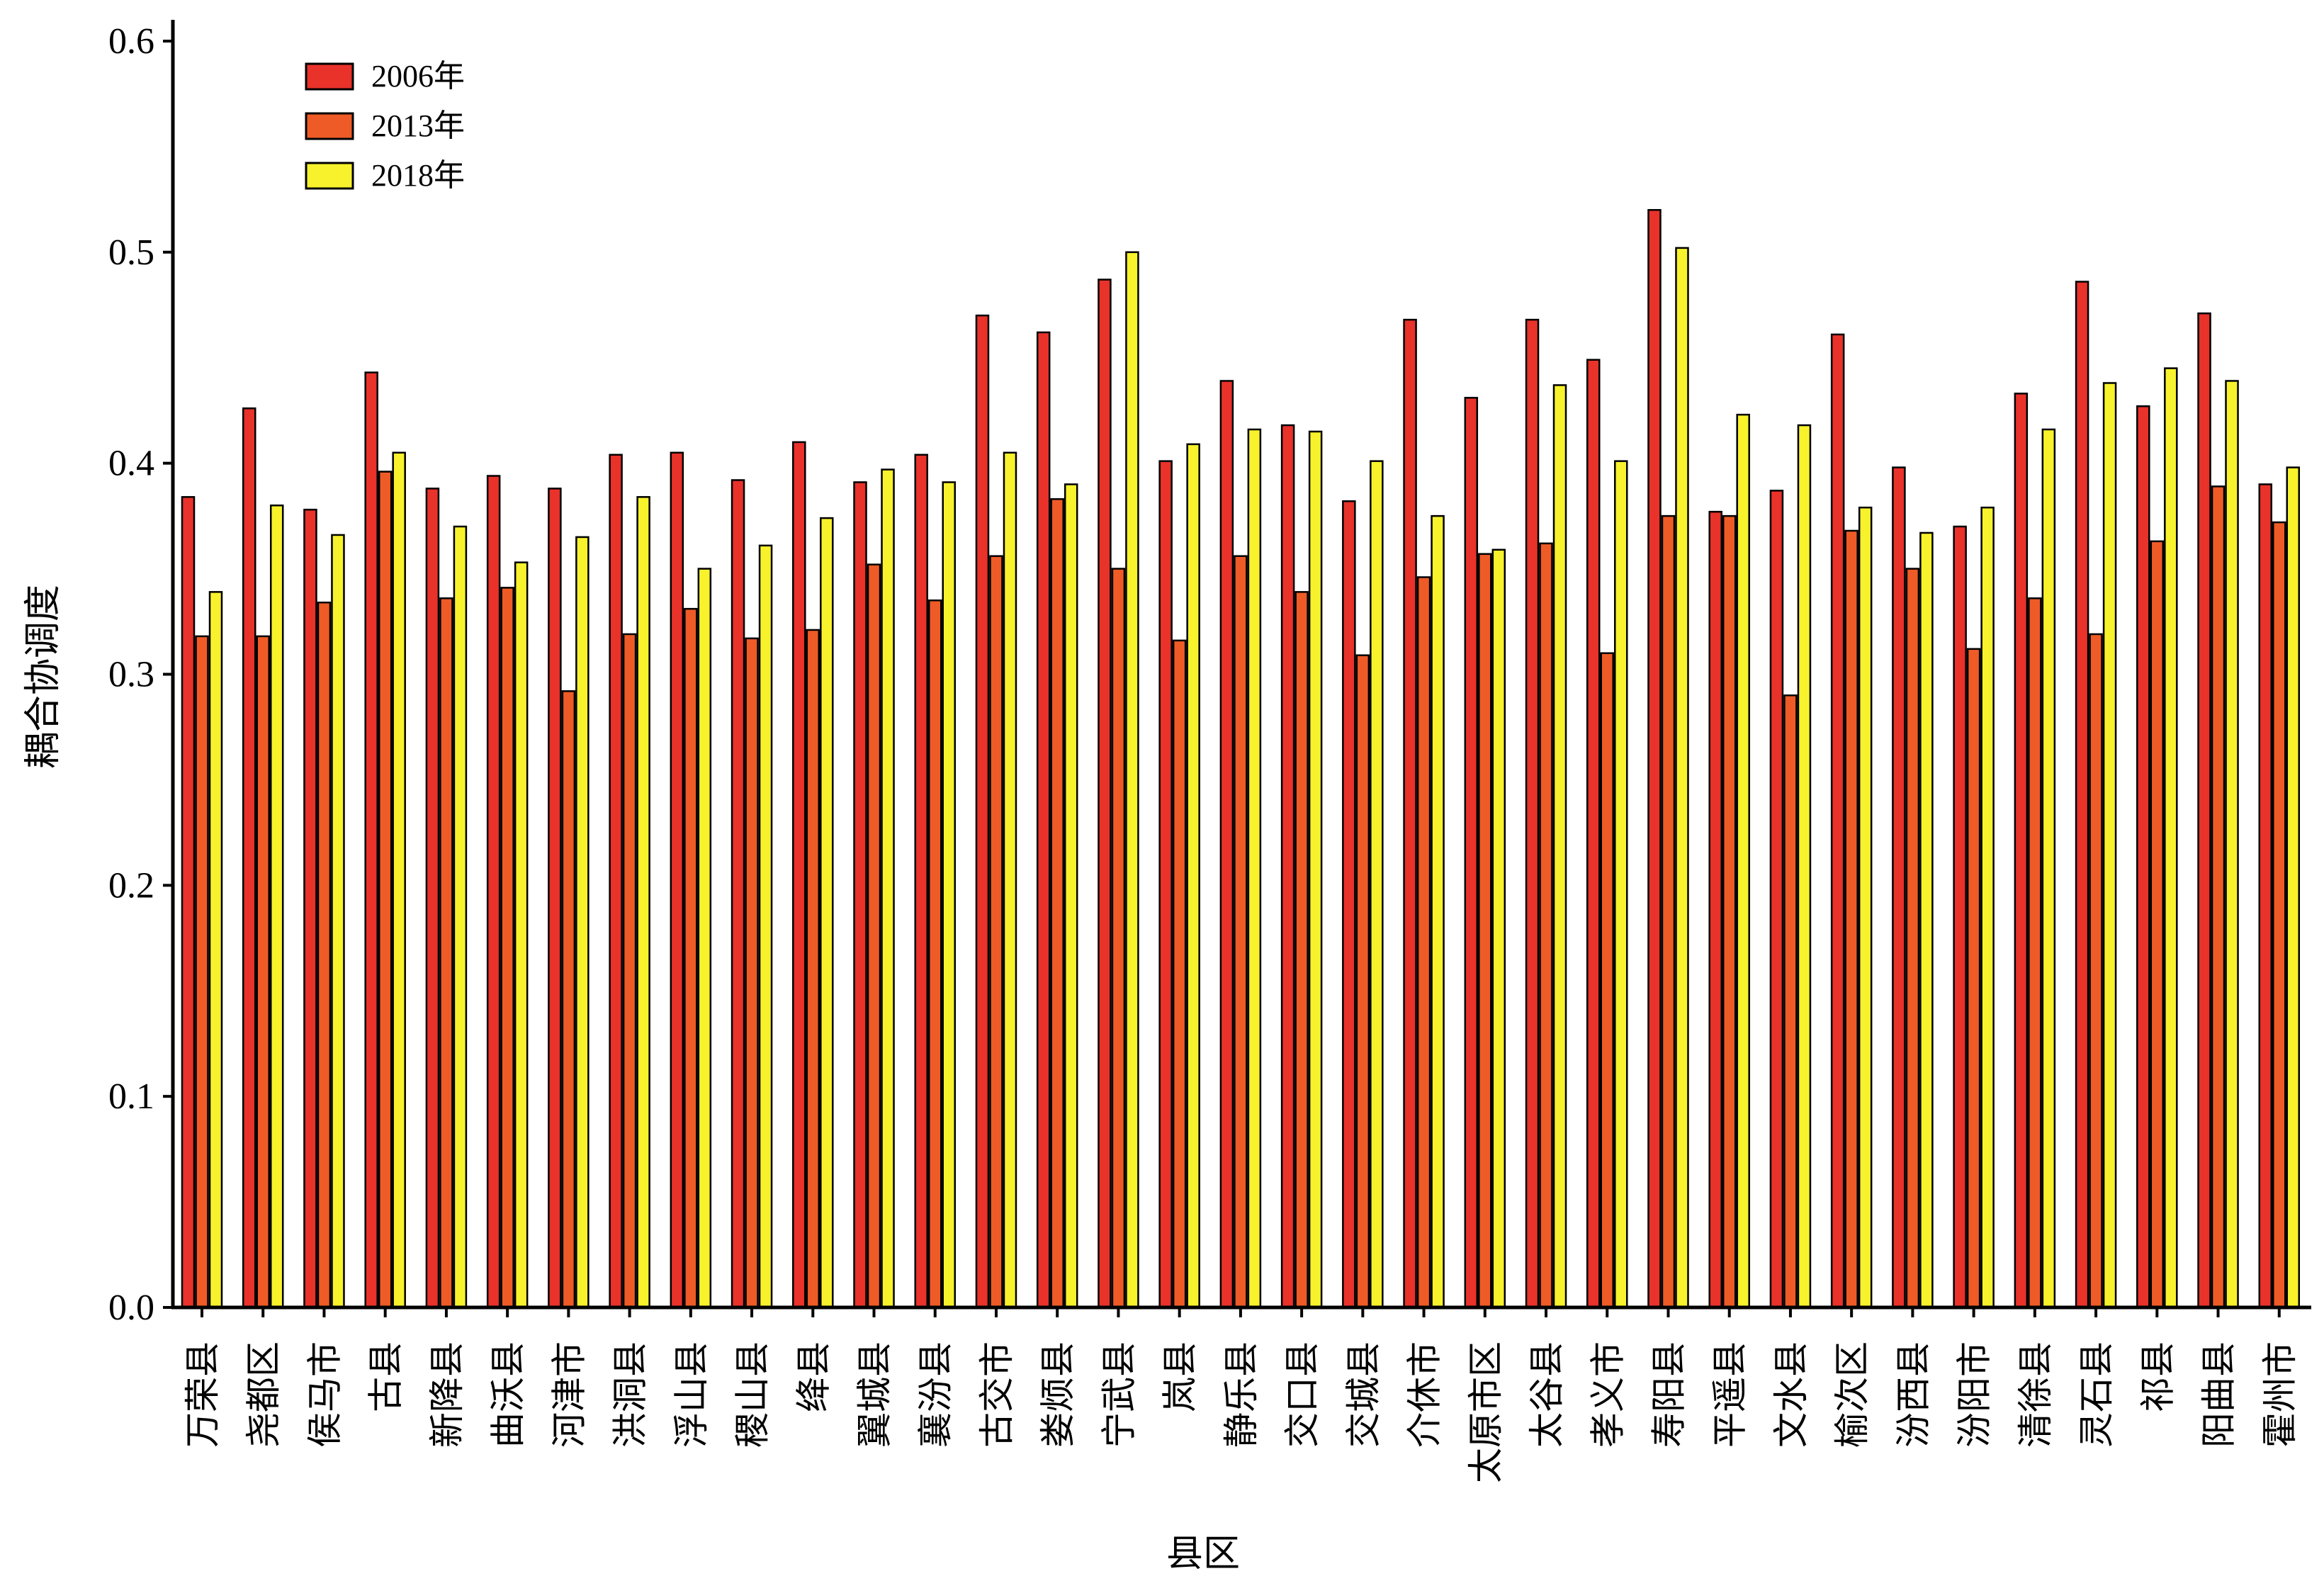 This screenshot has height=1576, width=2324. I want to click on bar-2006年-新降县, so click(432, 899).